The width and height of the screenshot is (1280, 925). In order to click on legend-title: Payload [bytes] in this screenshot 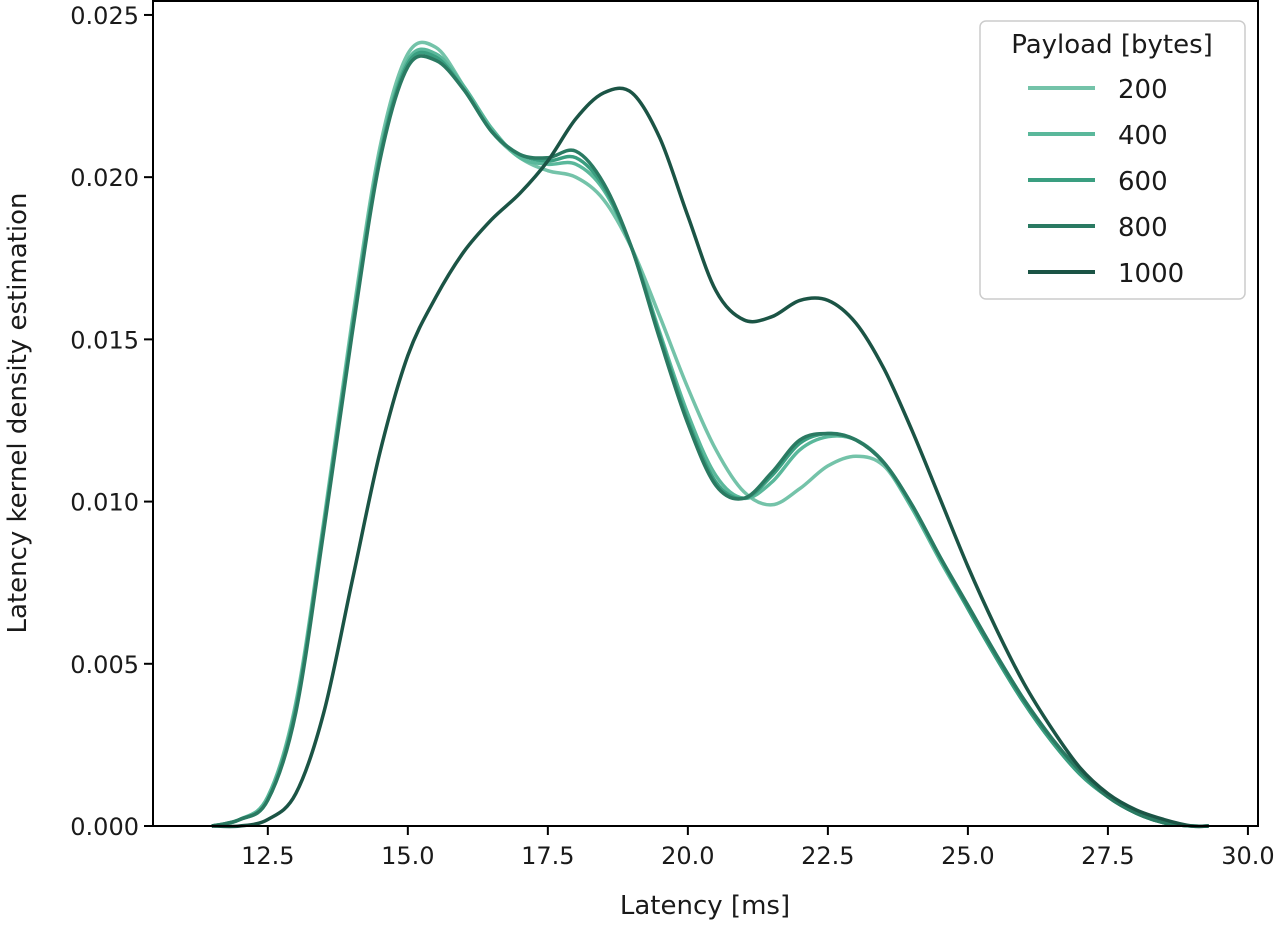, I will do `click(1112, 45)`.